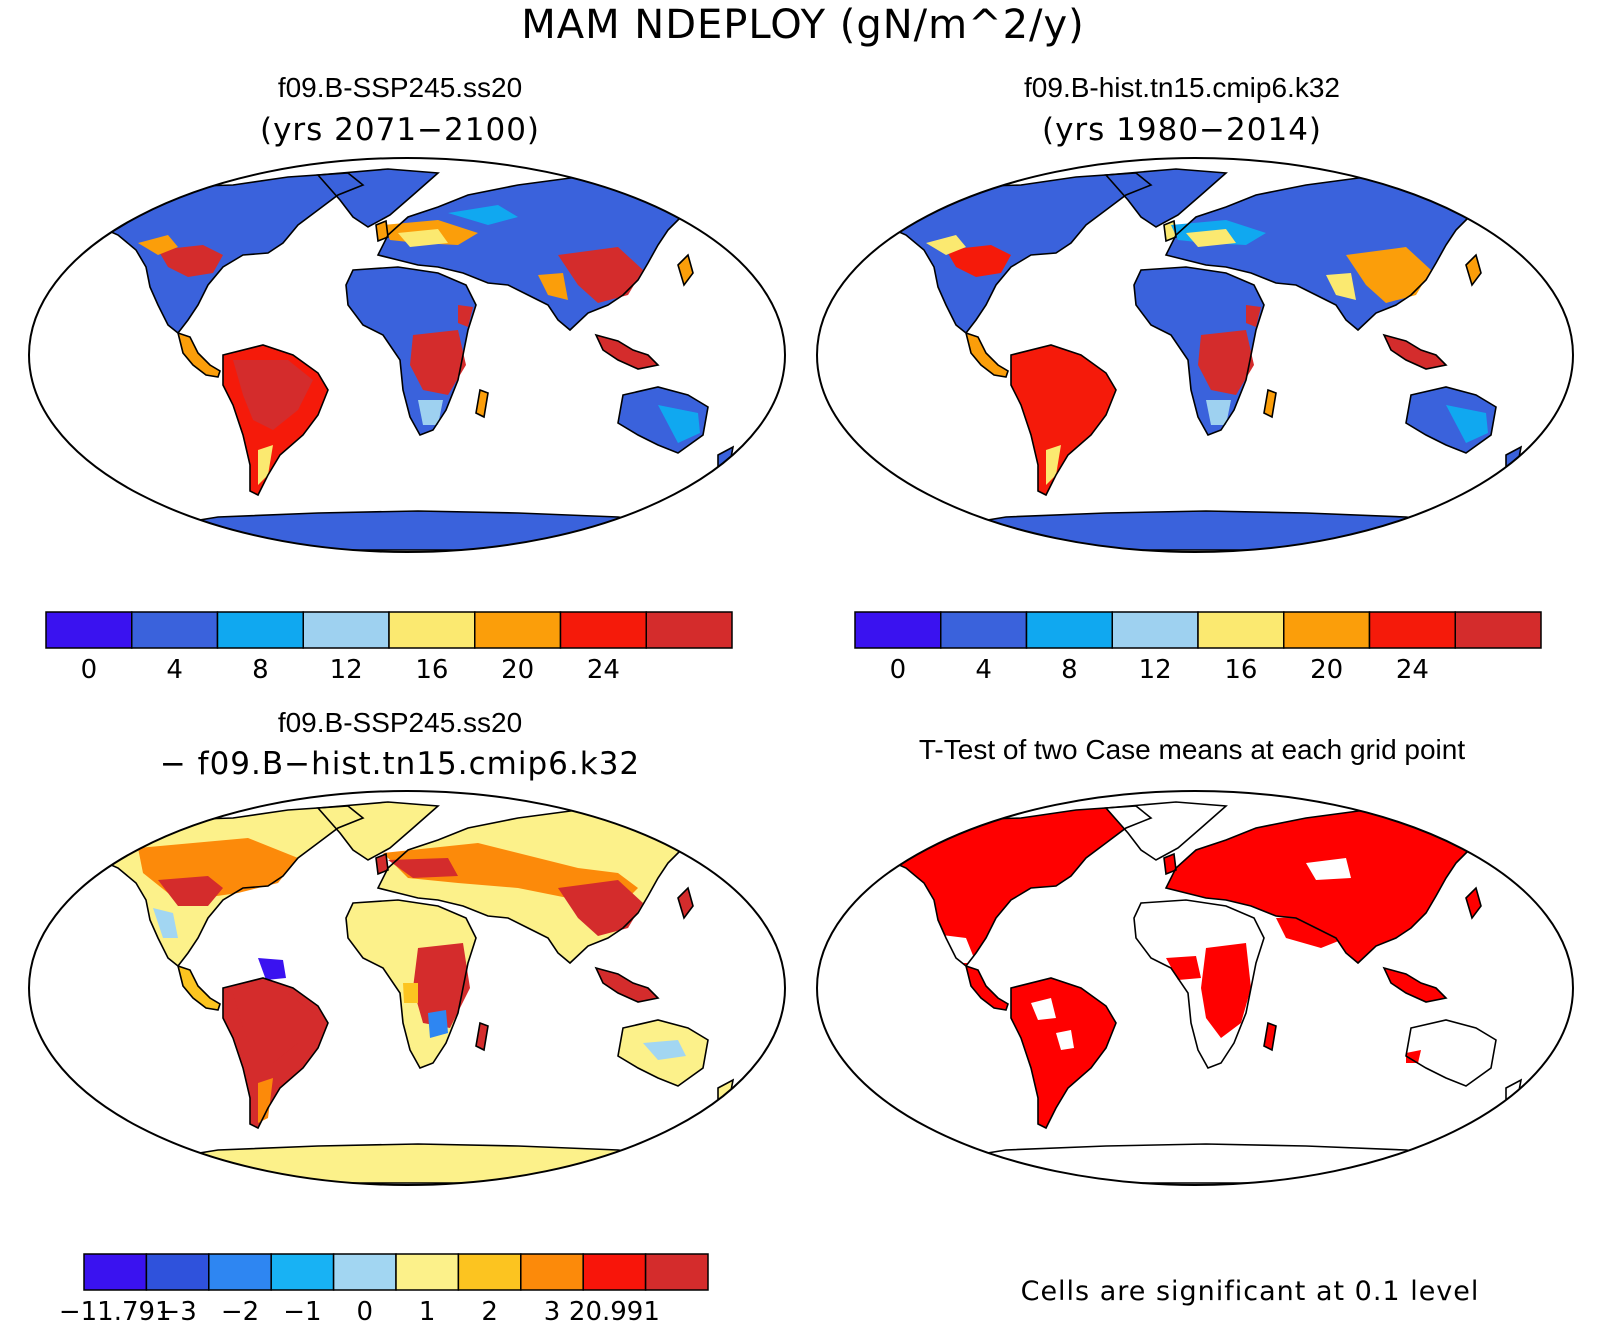  I want to click on map-panel-historical, so click(1195, 355).